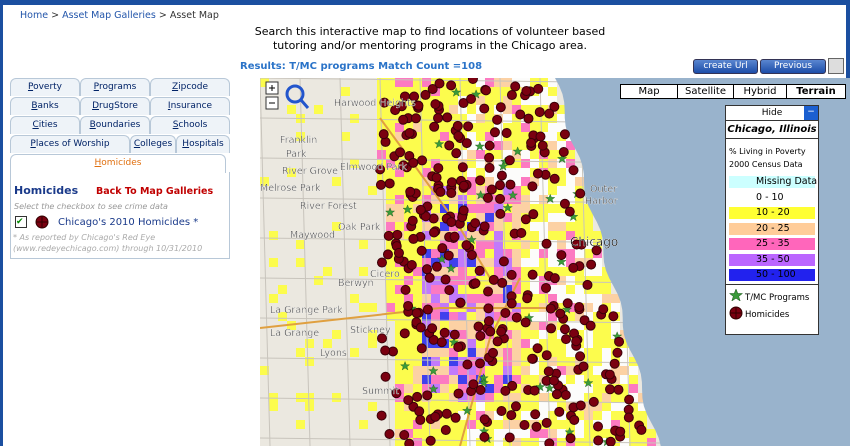  What do you see at coordinates (725, 66) in the screenshot?
I see `button: create Url` at bounding box center [725, 66].